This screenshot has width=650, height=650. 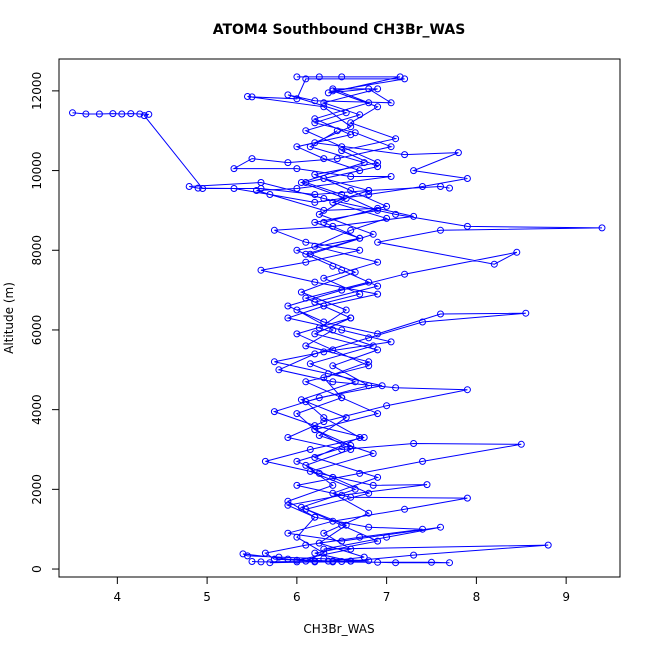 What do you see at coordinates (387, 597) in the screenshot?
I see `x-tick-label: 7` at bounding box center [387, 597].